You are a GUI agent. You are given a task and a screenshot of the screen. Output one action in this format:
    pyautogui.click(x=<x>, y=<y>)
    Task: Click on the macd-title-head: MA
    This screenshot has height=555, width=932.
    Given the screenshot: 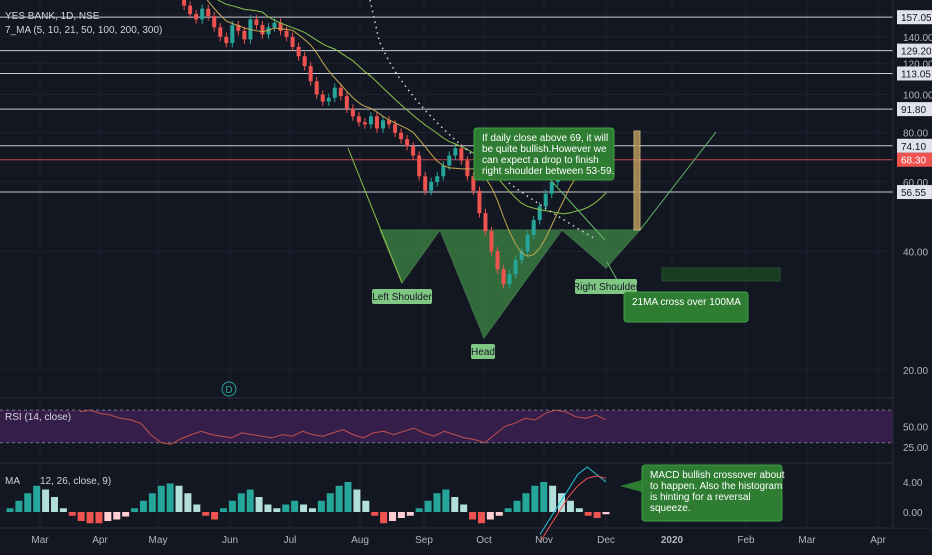 What is the action you would take?
    pyautogui.click(x=12, y=481)
    